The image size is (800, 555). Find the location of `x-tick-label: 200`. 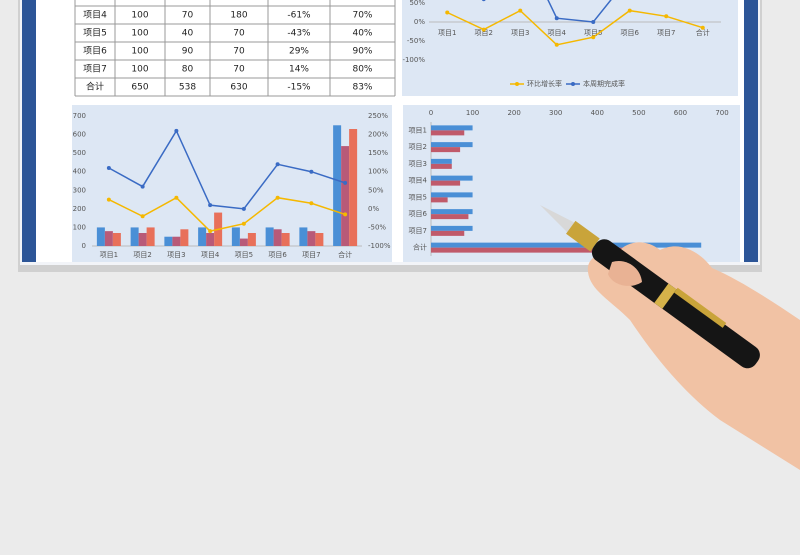

x-tick-label: 200 is located at coordinates (513, 113).